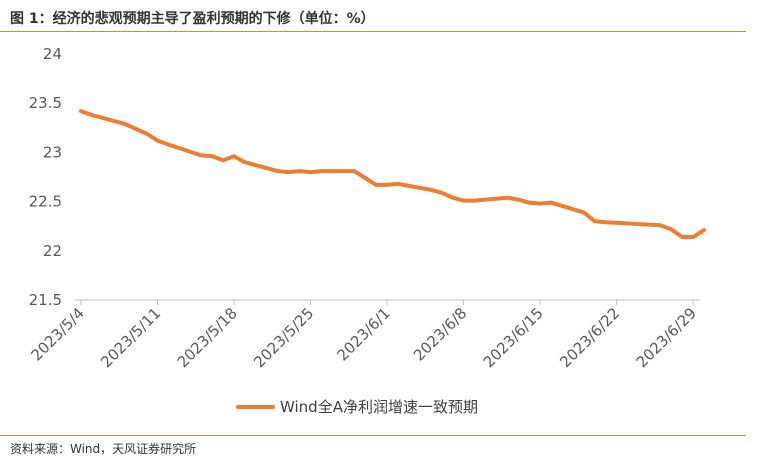 The image size is (760, 463). I want to click on y-tick-label: 24, so click(52, 54).